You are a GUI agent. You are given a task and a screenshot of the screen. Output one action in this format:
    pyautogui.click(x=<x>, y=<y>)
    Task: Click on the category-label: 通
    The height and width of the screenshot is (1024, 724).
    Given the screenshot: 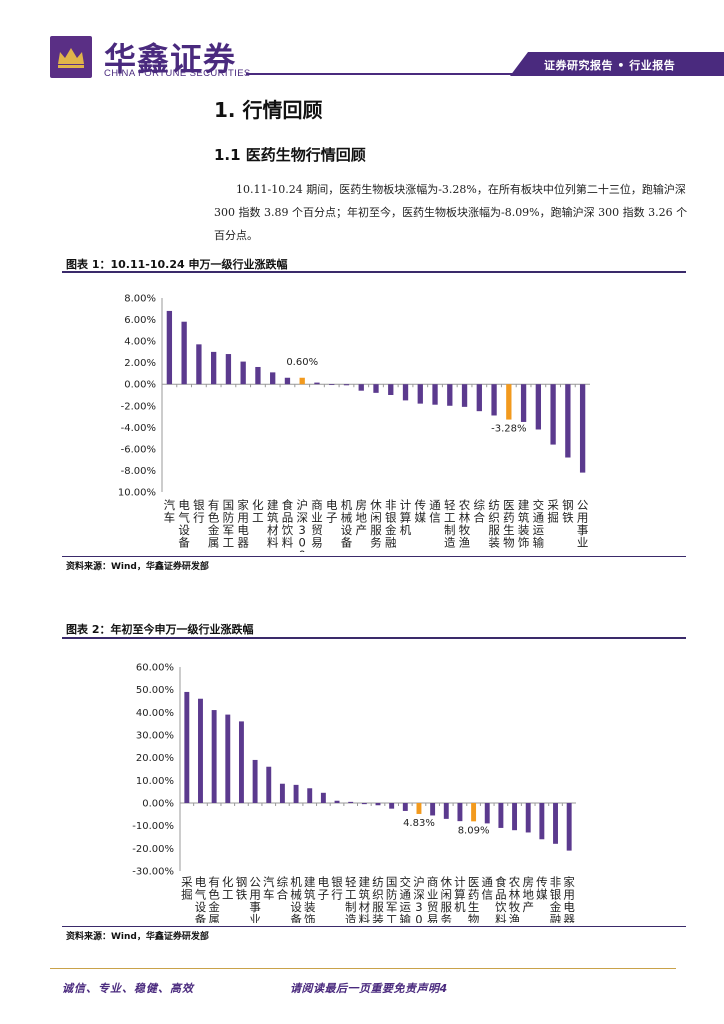 What is the action you would take?
    pyautogui.click(x=406, y=895)
    